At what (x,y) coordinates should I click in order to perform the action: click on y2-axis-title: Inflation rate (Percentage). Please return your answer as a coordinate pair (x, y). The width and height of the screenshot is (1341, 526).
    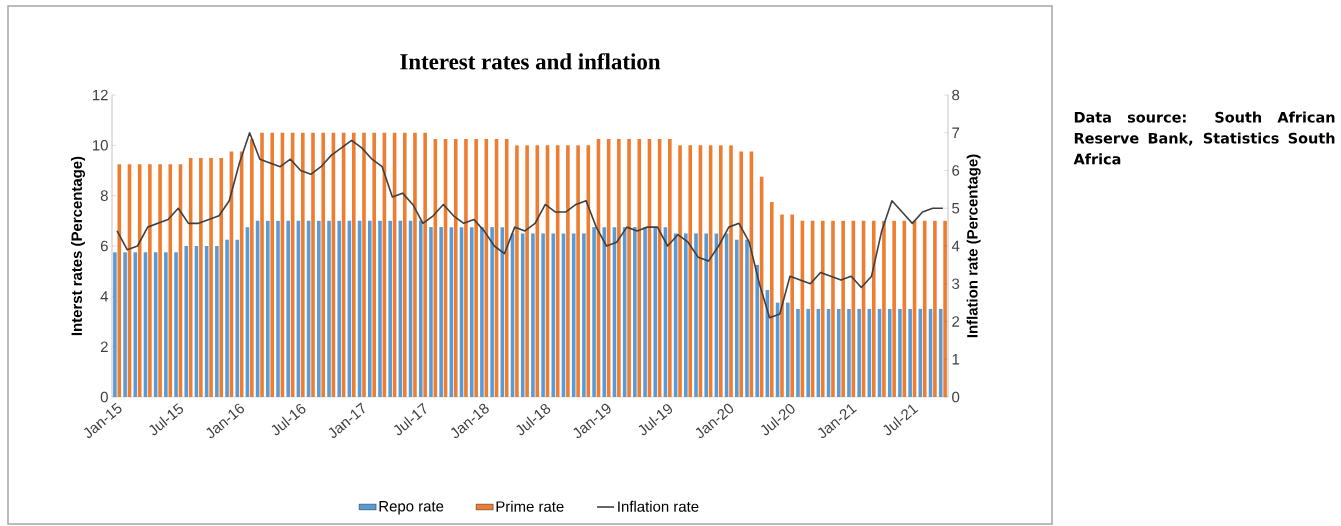
    Looking at the image, I should click on (973, 246).